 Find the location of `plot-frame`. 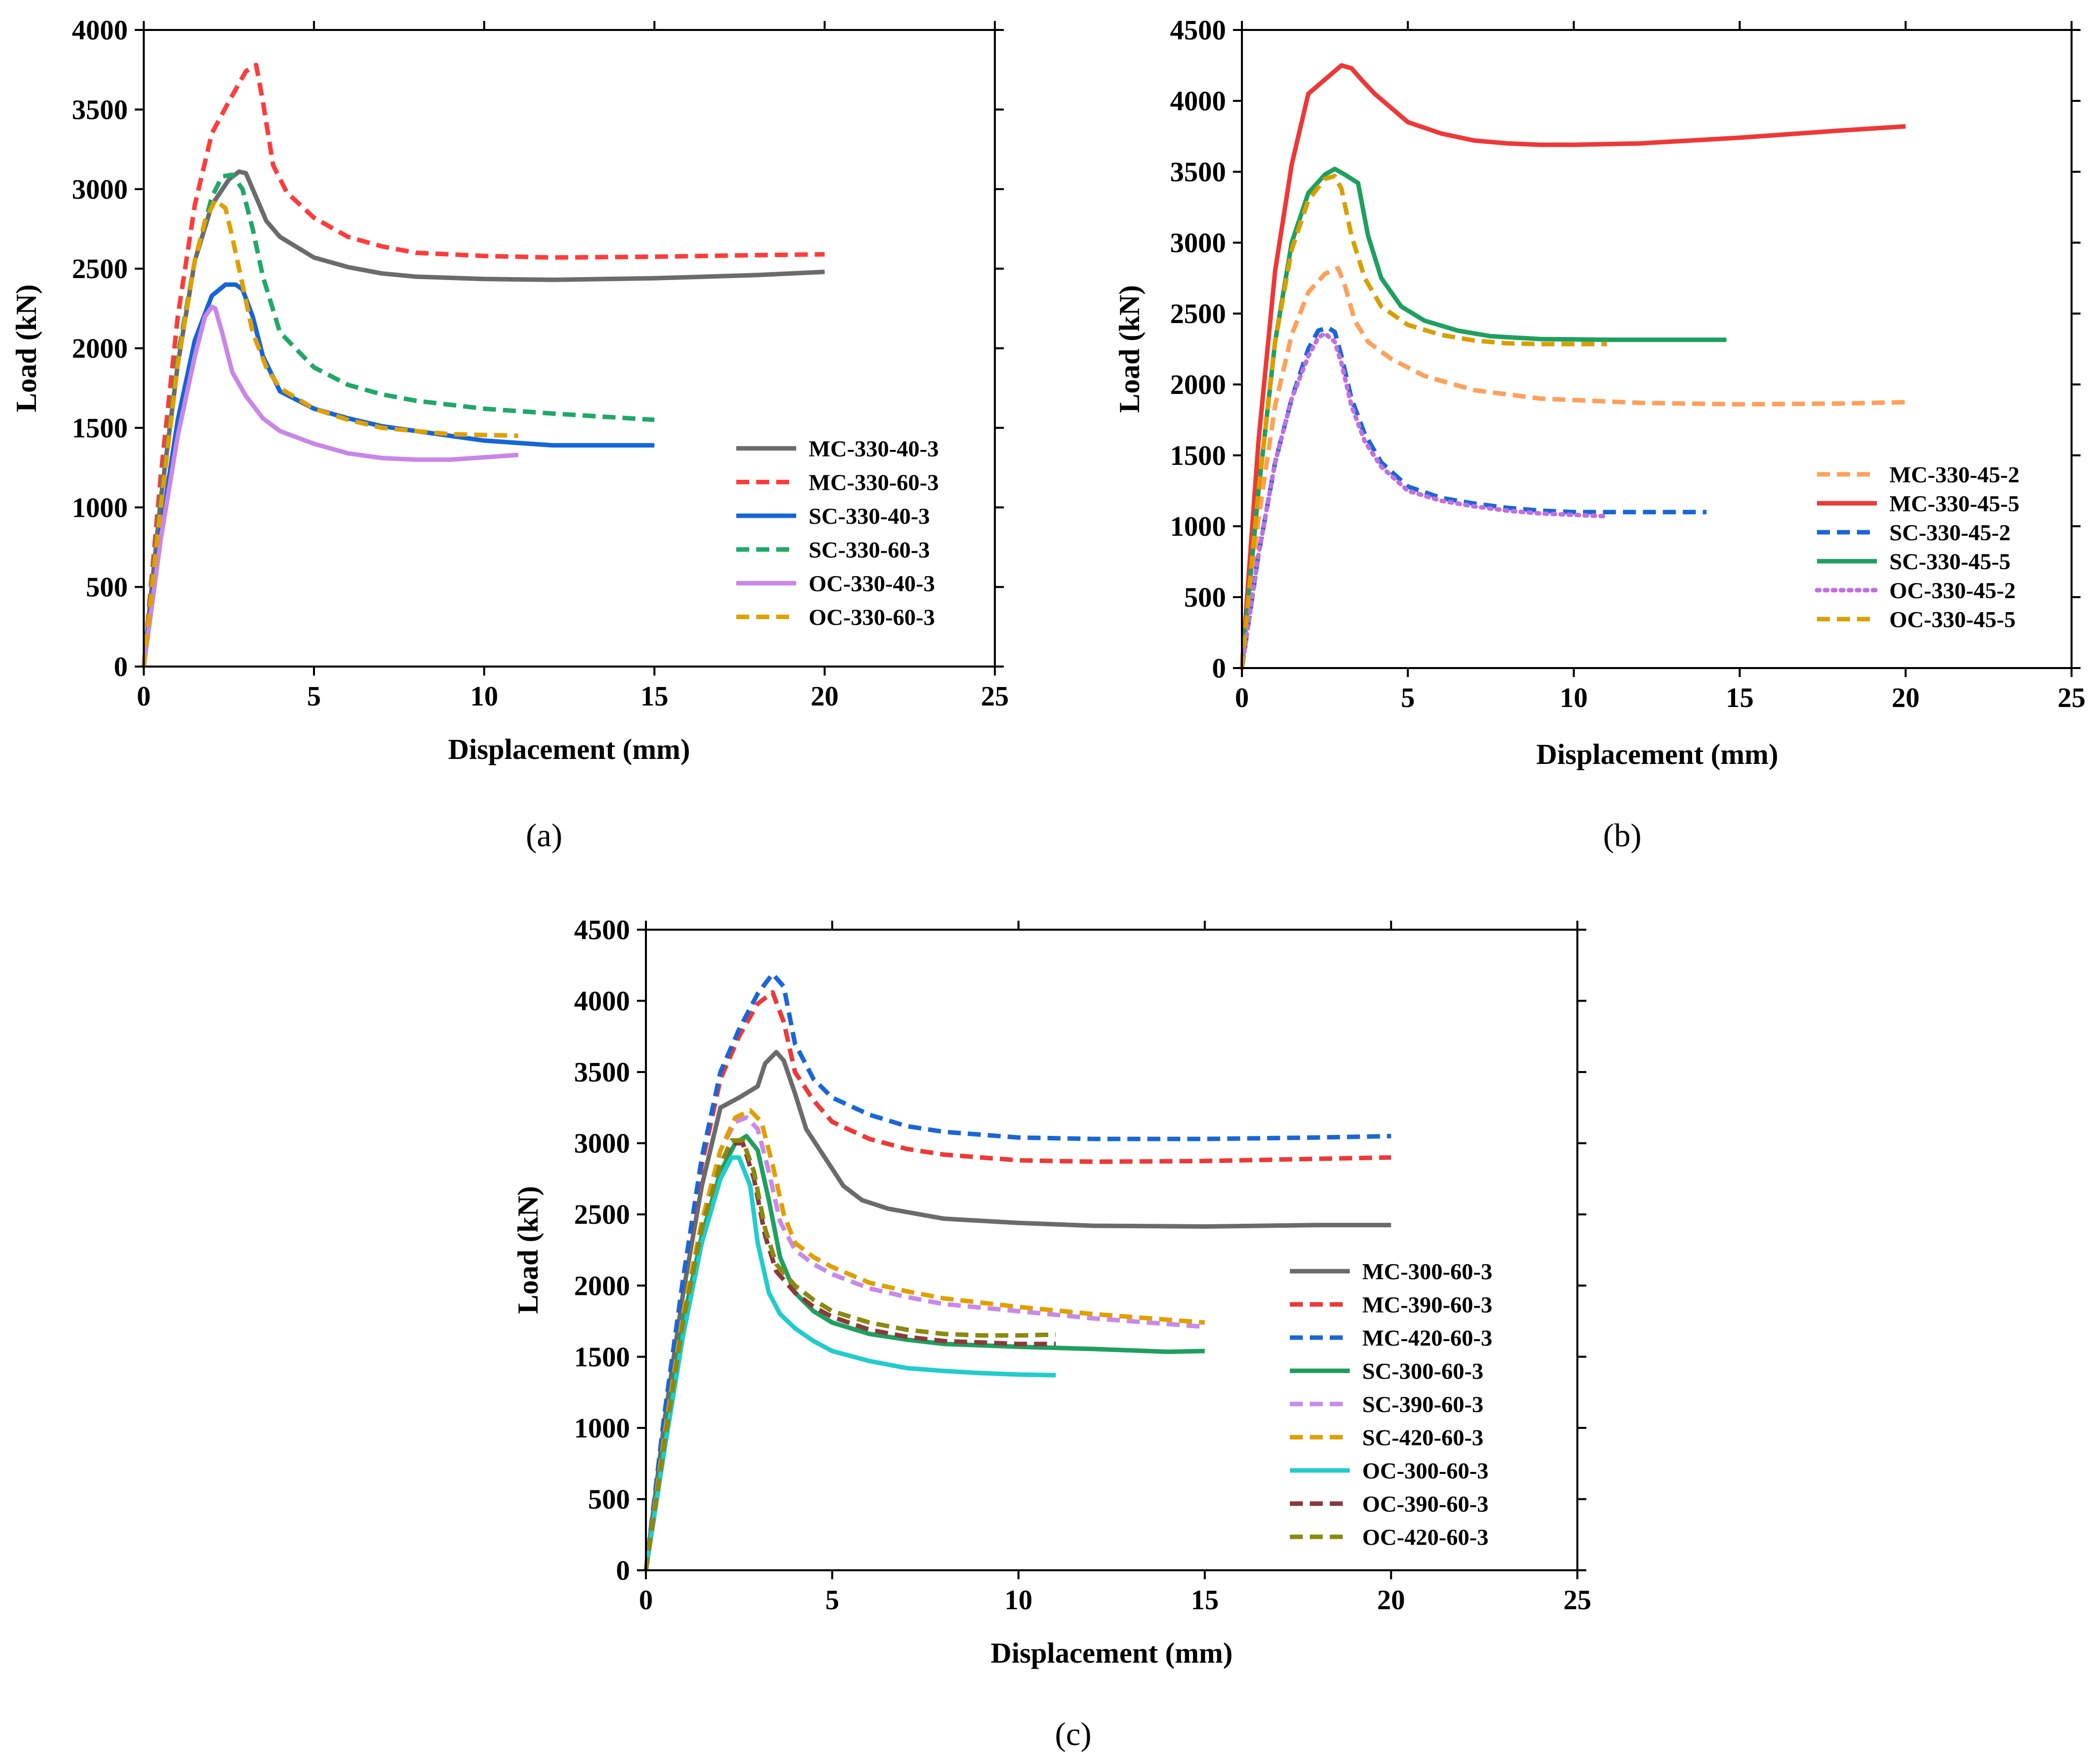

plot-frame is located at coordinates (1657, 349).